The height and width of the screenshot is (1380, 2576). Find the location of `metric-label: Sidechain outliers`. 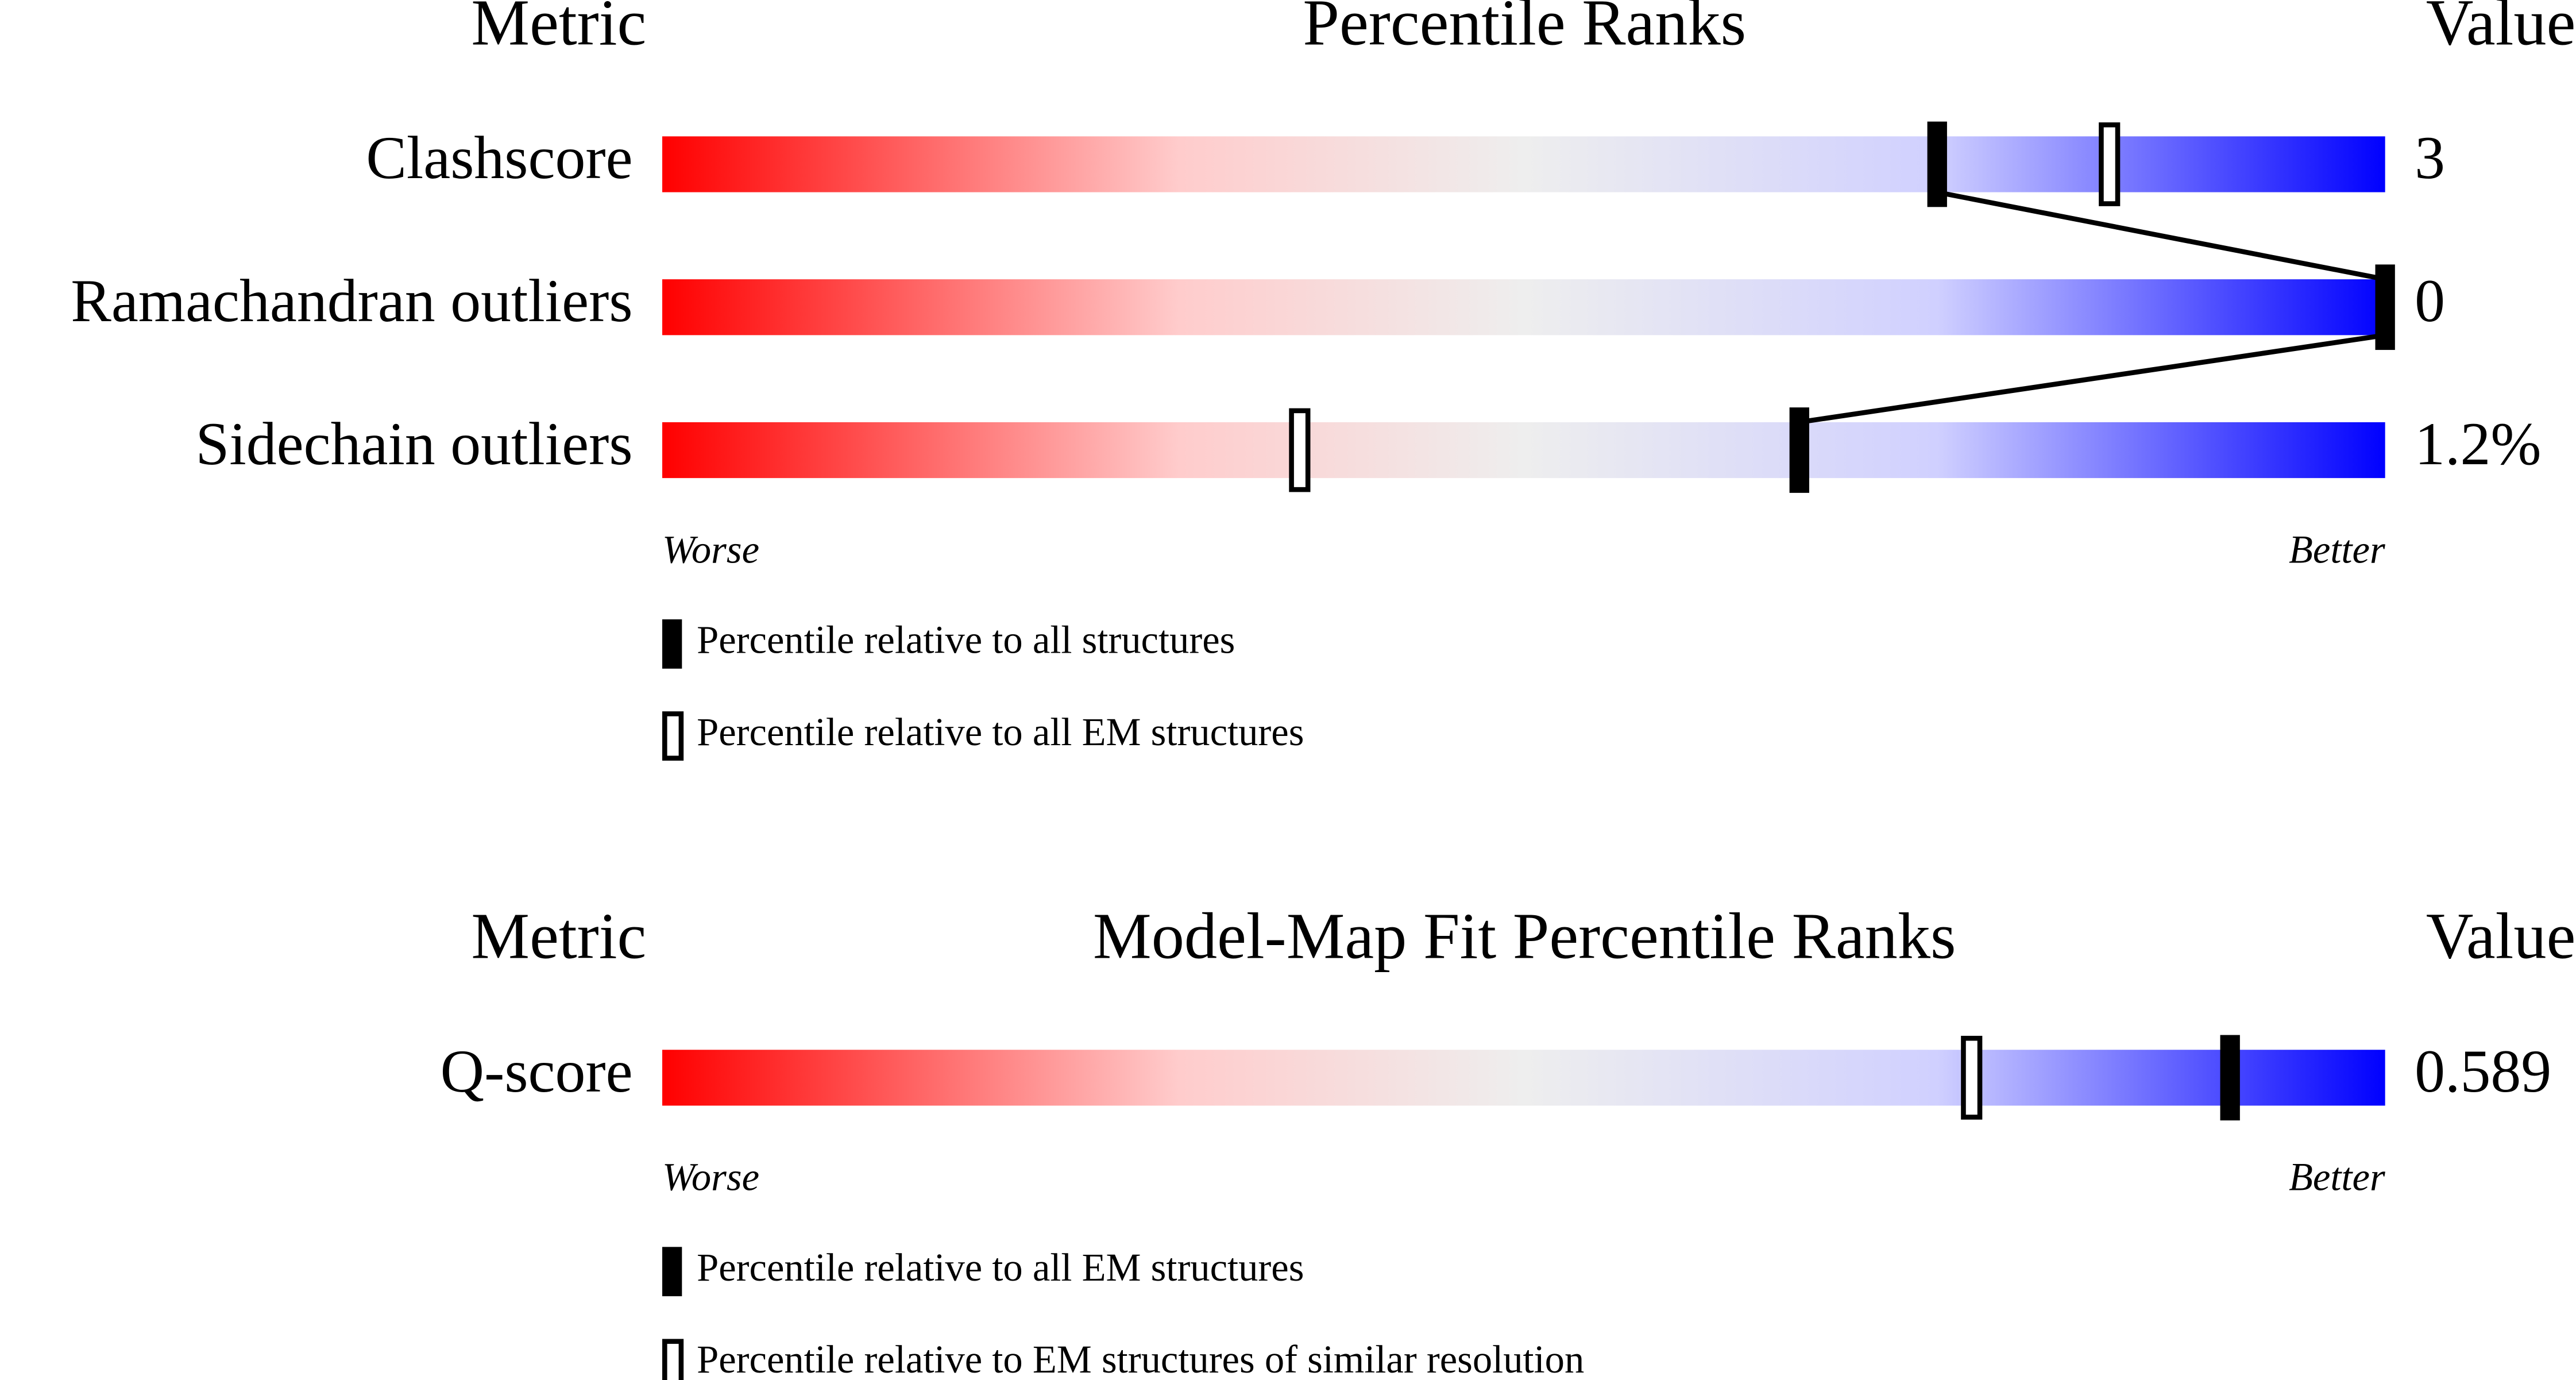

metric-label: Sidechain outliers is located at coordinates (414, 443).